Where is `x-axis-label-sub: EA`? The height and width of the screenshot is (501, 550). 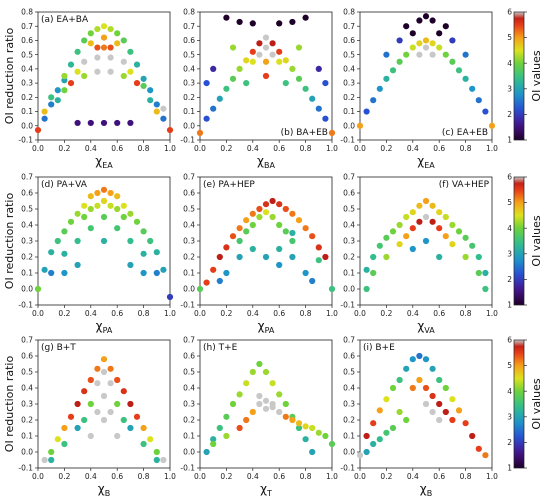
x-axis-label-sub: EA is located at coordinates (107, 165).